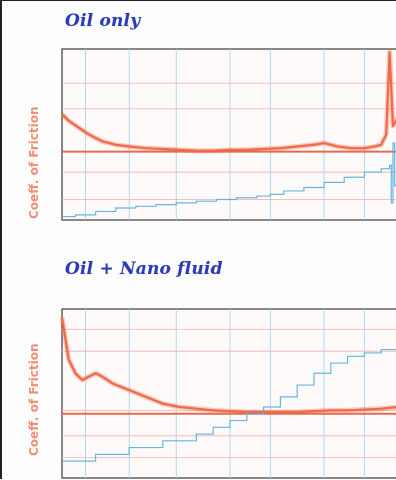  Describe the element at coordinates (34, 400) in the screenshot. I see `y-axis-label-bottom: Coeff. of Friction` at that location.